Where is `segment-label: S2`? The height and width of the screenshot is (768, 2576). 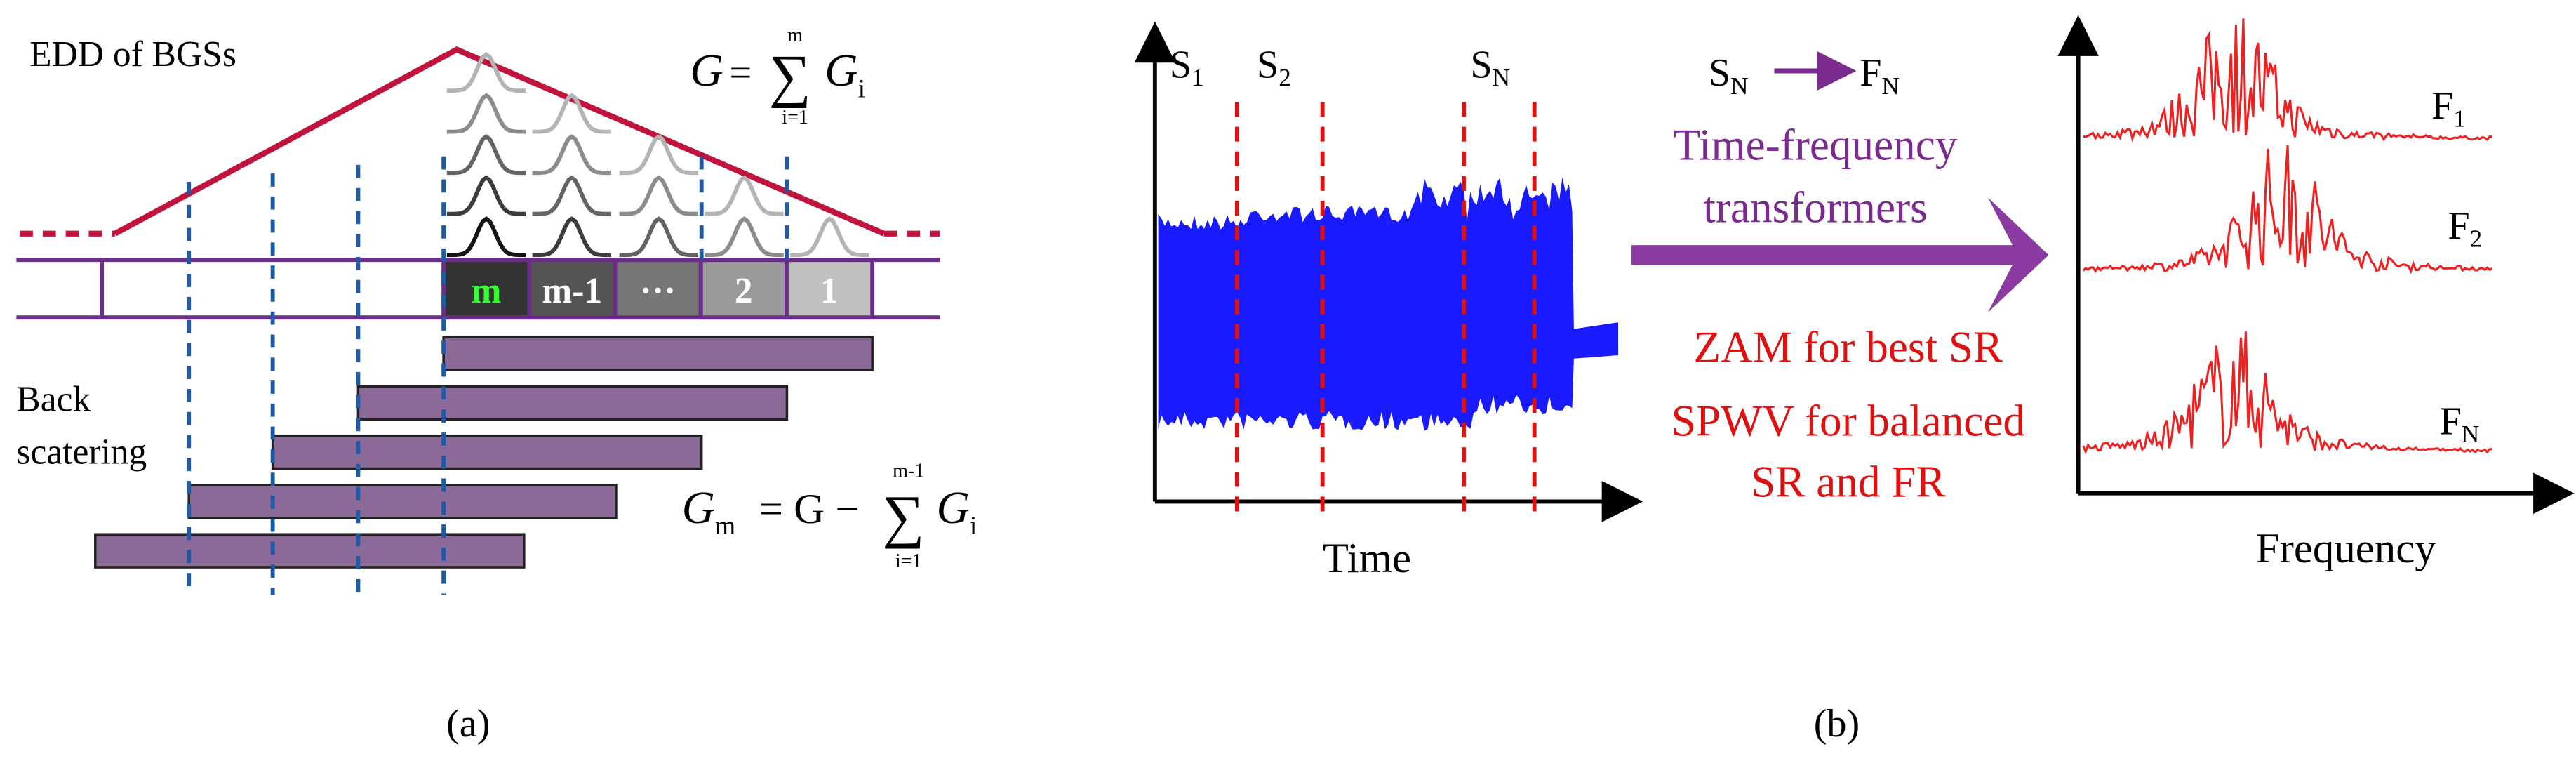
segment-label: S2 is located at coordinates (1274, 67).